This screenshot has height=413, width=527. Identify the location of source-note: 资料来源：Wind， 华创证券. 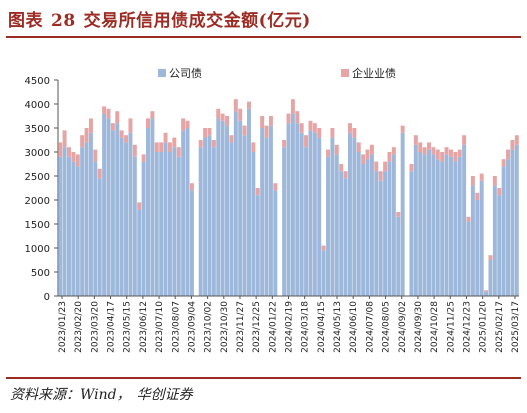
(101, 394).